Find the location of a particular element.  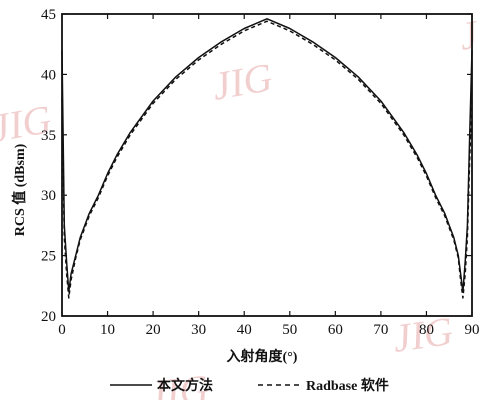

x-tick-label: 0 is located at coordinates (62, 330).